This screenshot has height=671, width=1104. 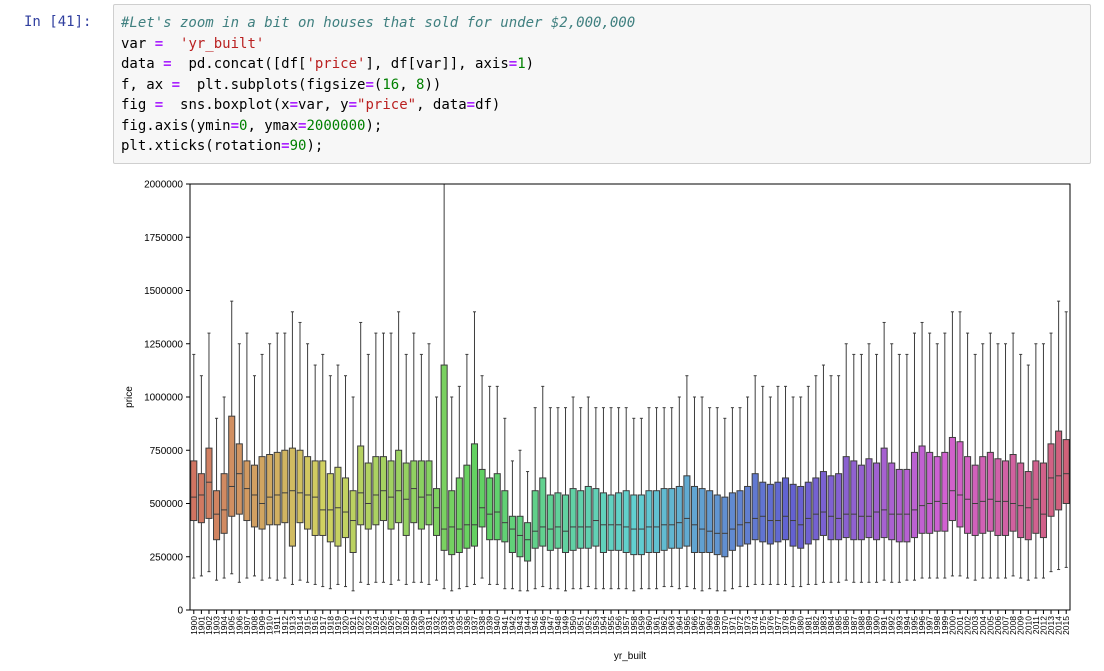 I want to click on y-tick-label: 2000000, so click(x=163, y=185).